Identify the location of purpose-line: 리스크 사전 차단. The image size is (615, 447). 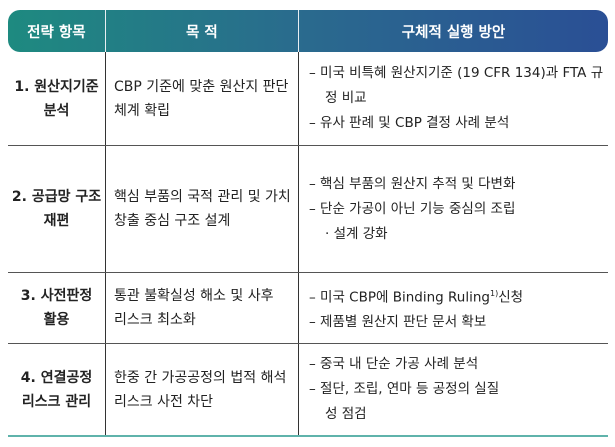
(164, 401).